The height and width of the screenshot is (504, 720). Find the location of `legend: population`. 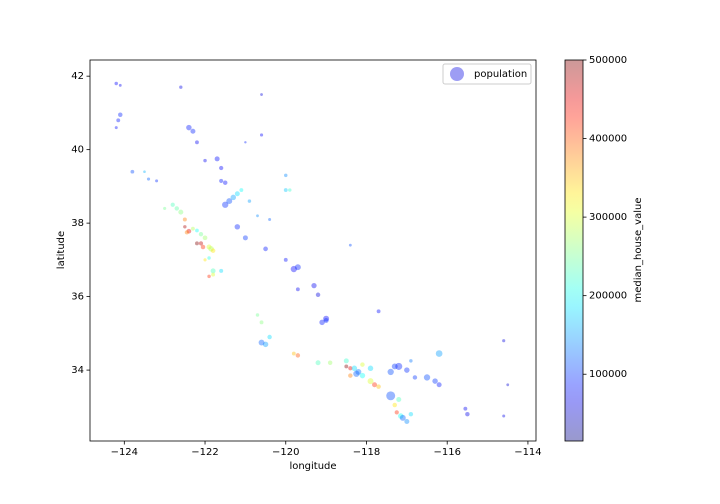

legend: population is located at coordinates (487, 74).